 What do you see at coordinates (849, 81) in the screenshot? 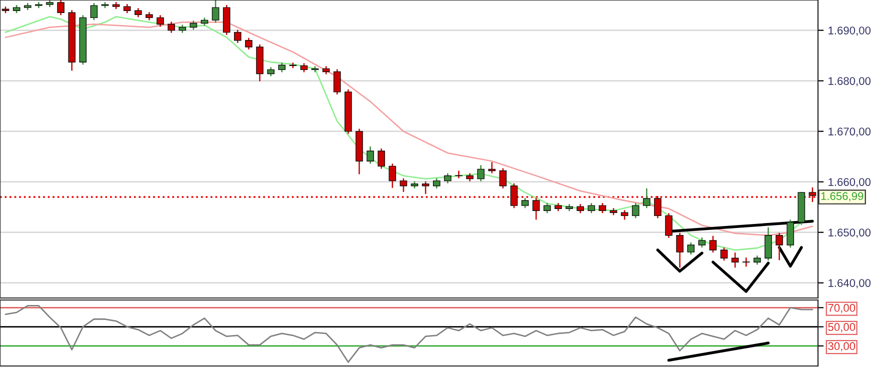
I see `y-tick-label: 1.680,00` at bounding box center [849, 81].